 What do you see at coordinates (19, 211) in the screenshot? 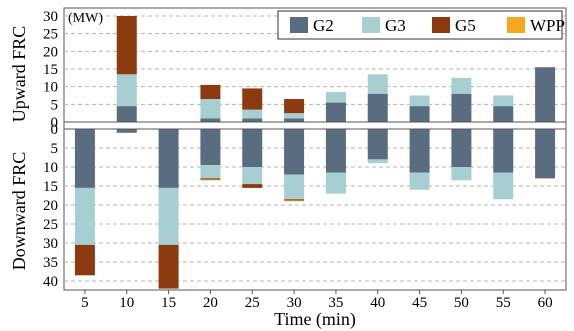
I see `y-axis-title-downward: Downward FRC` at bounding box center [19, 211].